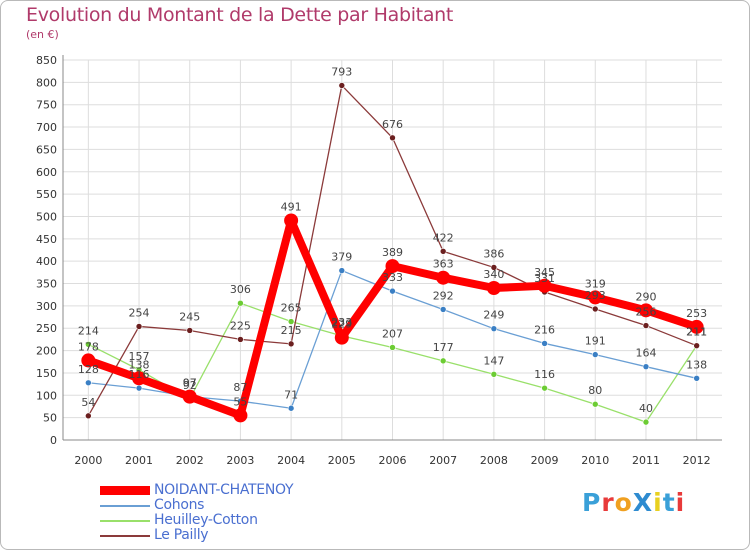 This screenshot has width=750, height=550. What do you see at coordinates (443, 237) in the screenshot?
I see `data-label: 422` at bounding box center [443, 237].